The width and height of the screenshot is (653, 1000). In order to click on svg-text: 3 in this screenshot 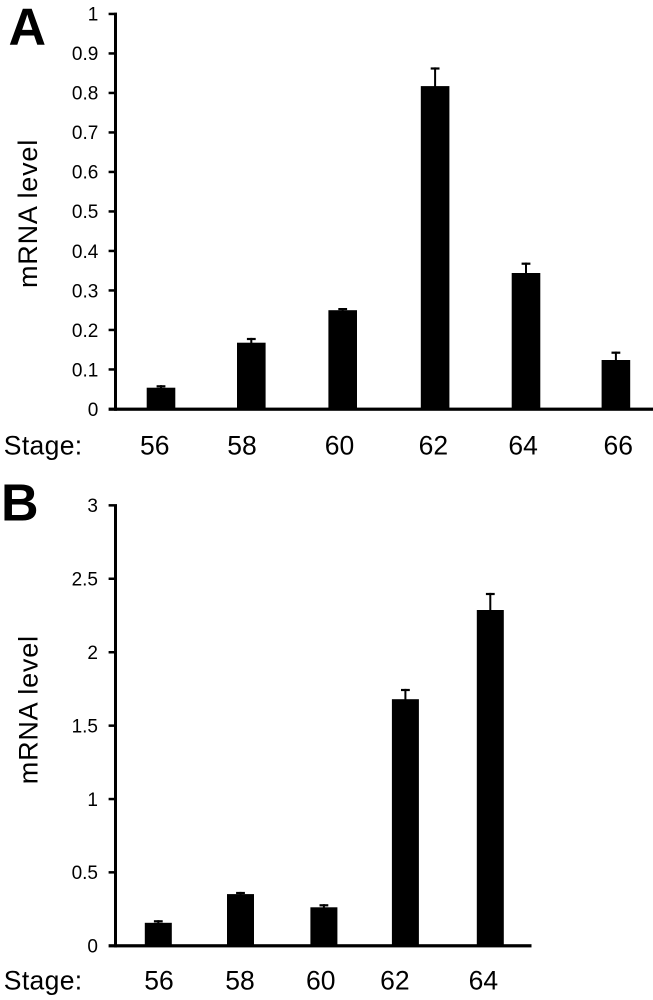, I will do `click(92, 506)`.